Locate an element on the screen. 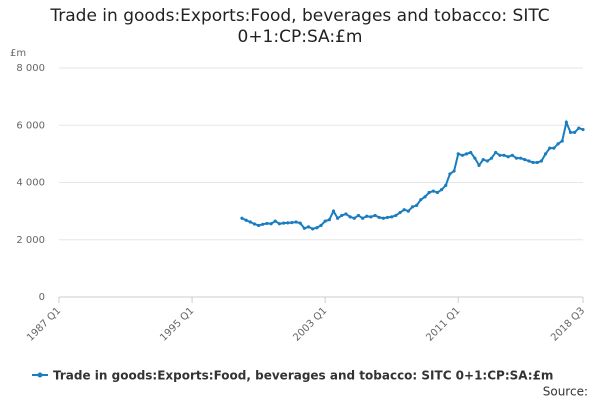  x-tick-label: 1995 Q1 is located at coordinates (177, 324).